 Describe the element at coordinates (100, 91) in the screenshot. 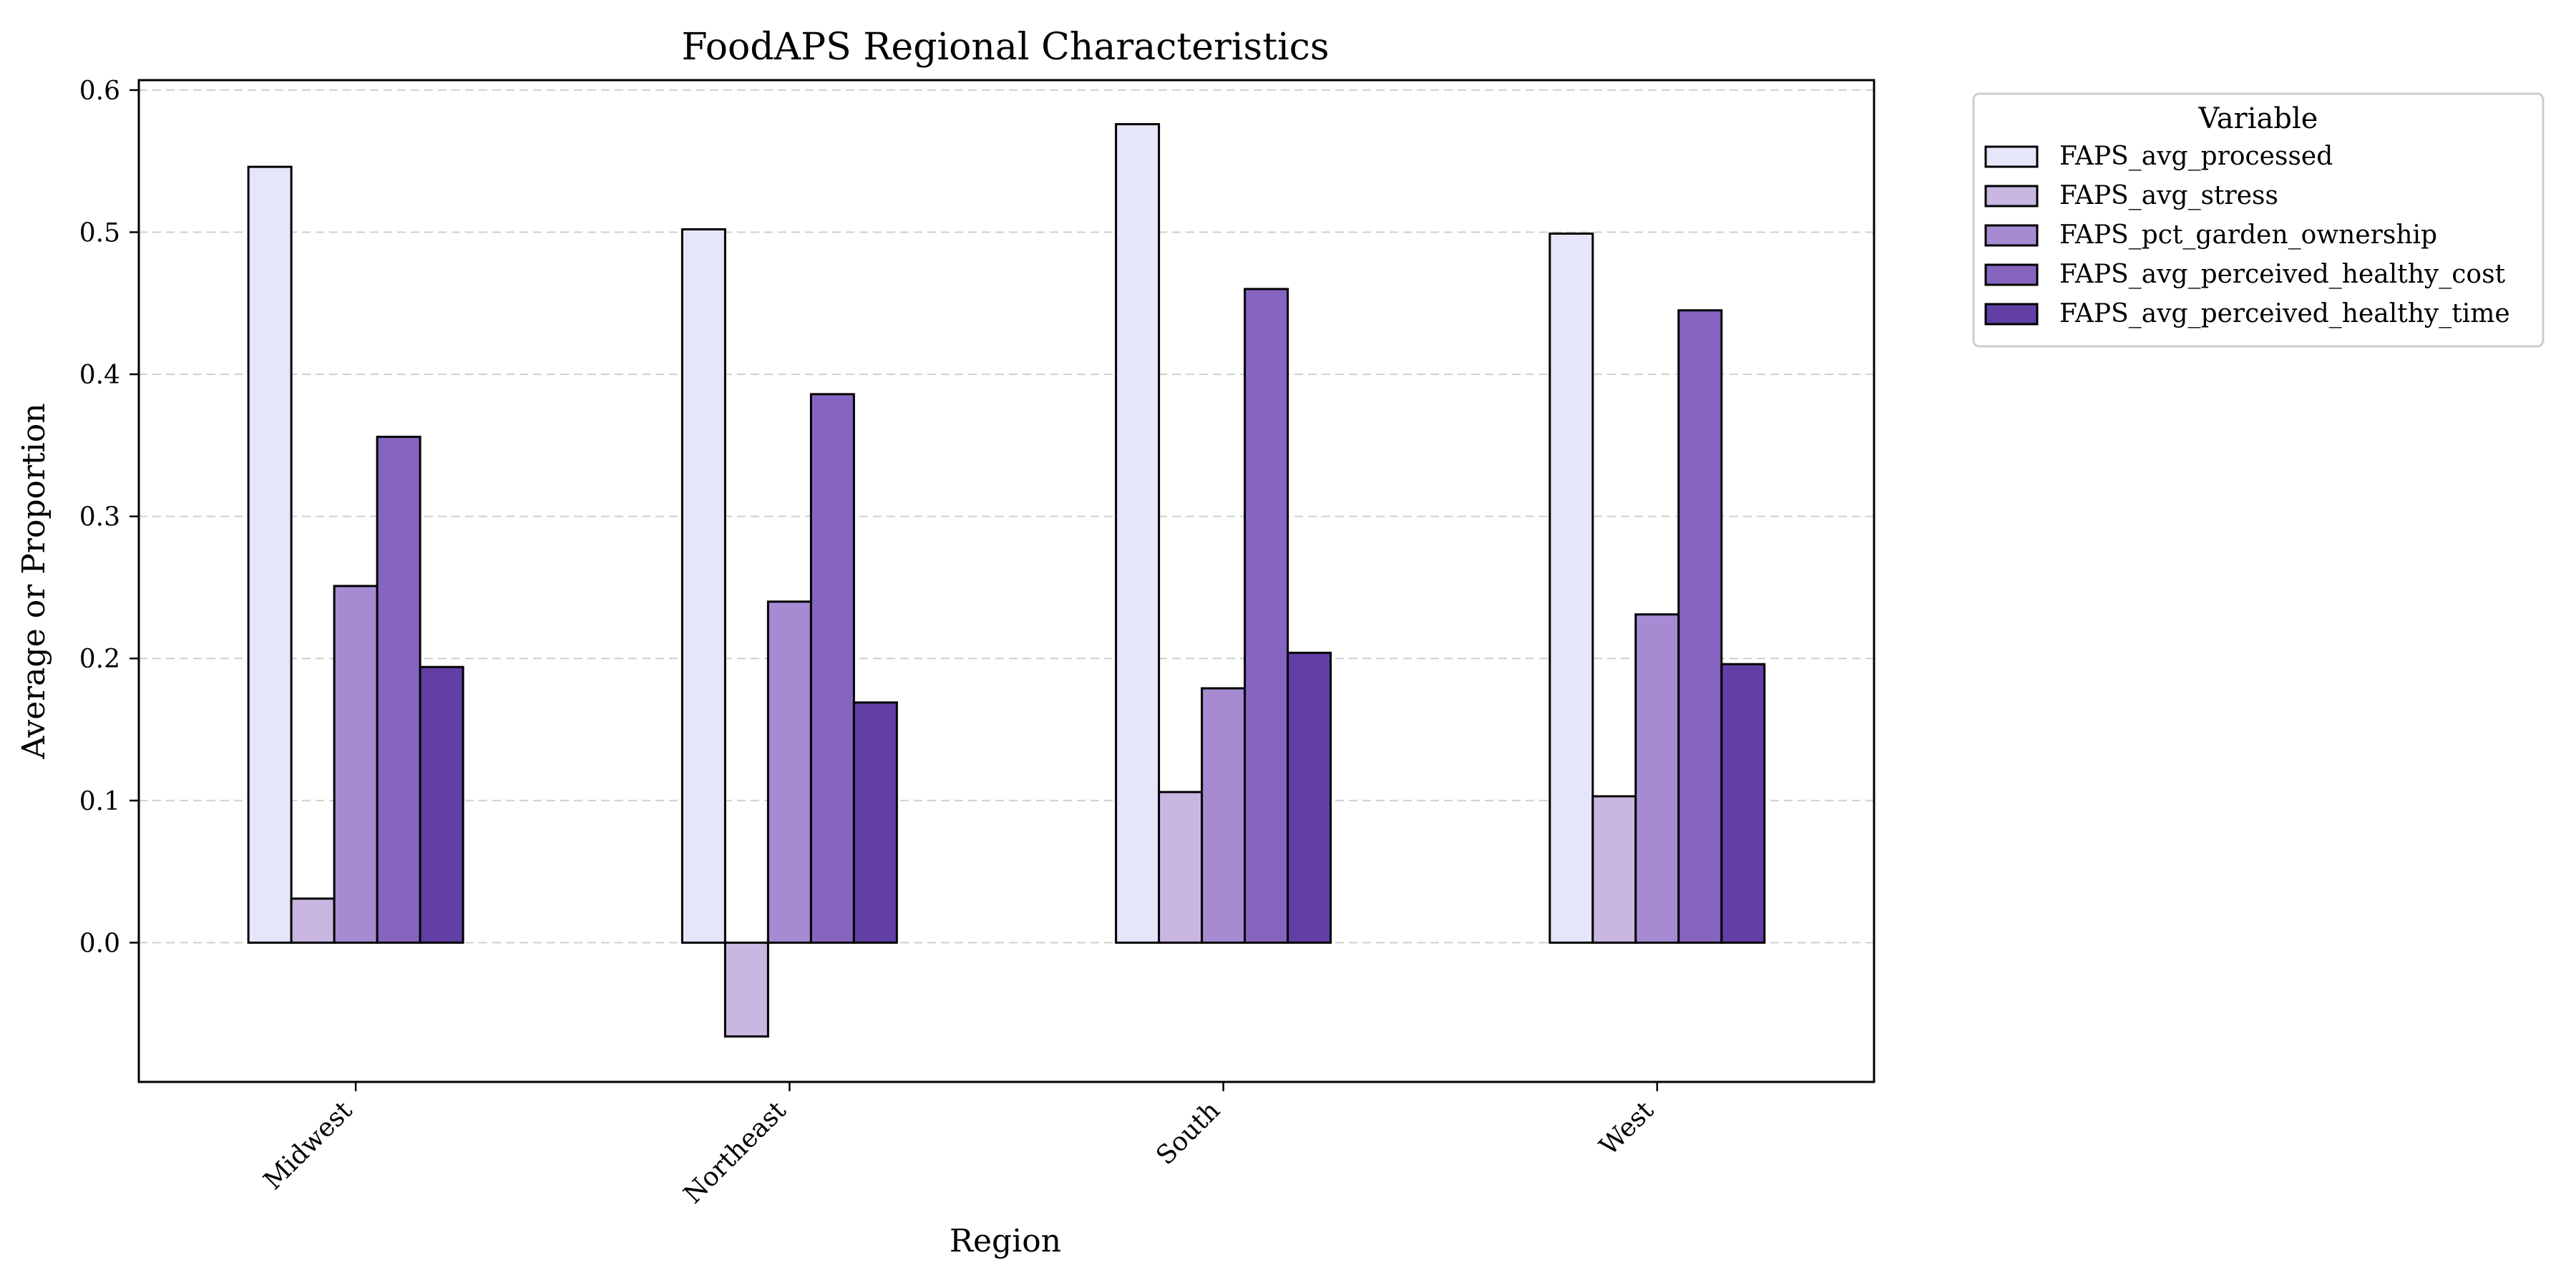

I see `y-tick-label: 0.6` at that location.